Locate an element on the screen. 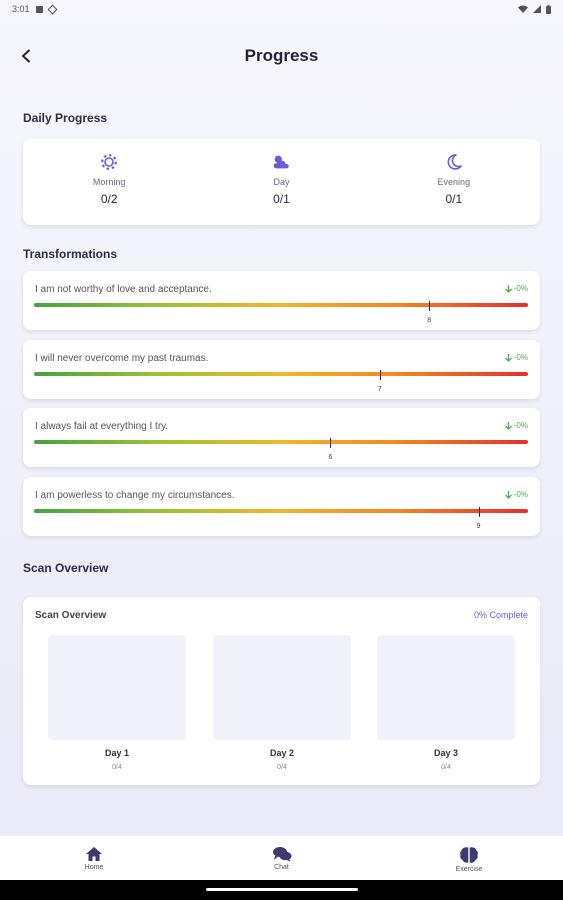 Image resolution: width=563 pixels, height=900 pixels. wifi-icon is located at coordinates (523, 9).